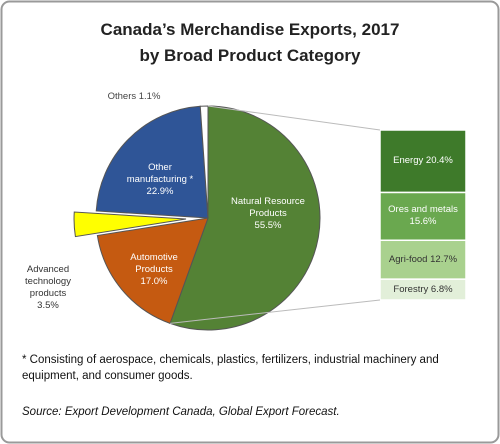 This screenshot has width=500, height=444. I want to click on bar-label: Energy 20.4%, so click(423, 161).